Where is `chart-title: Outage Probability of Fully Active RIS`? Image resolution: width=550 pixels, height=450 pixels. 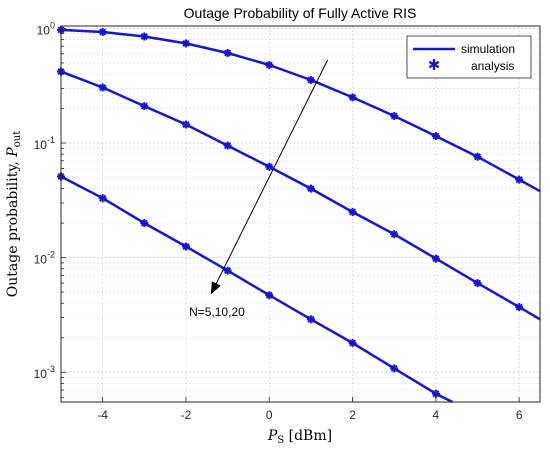 chart-title: Outage Probability of Fully Active RIS is located at coordinates (300, 13).